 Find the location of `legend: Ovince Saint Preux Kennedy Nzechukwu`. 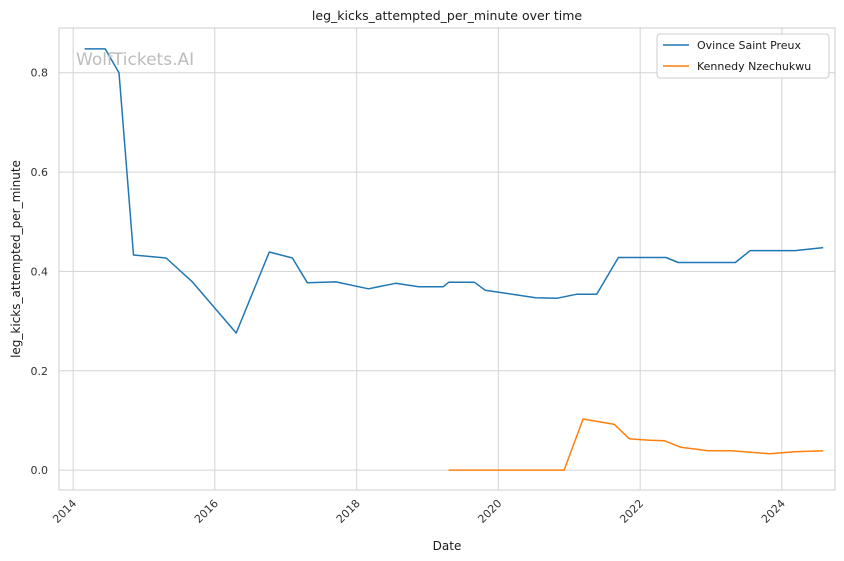

legend: Ovince Saint Preux Kennedy Nzechukwu is located at coordinates (743, 56).